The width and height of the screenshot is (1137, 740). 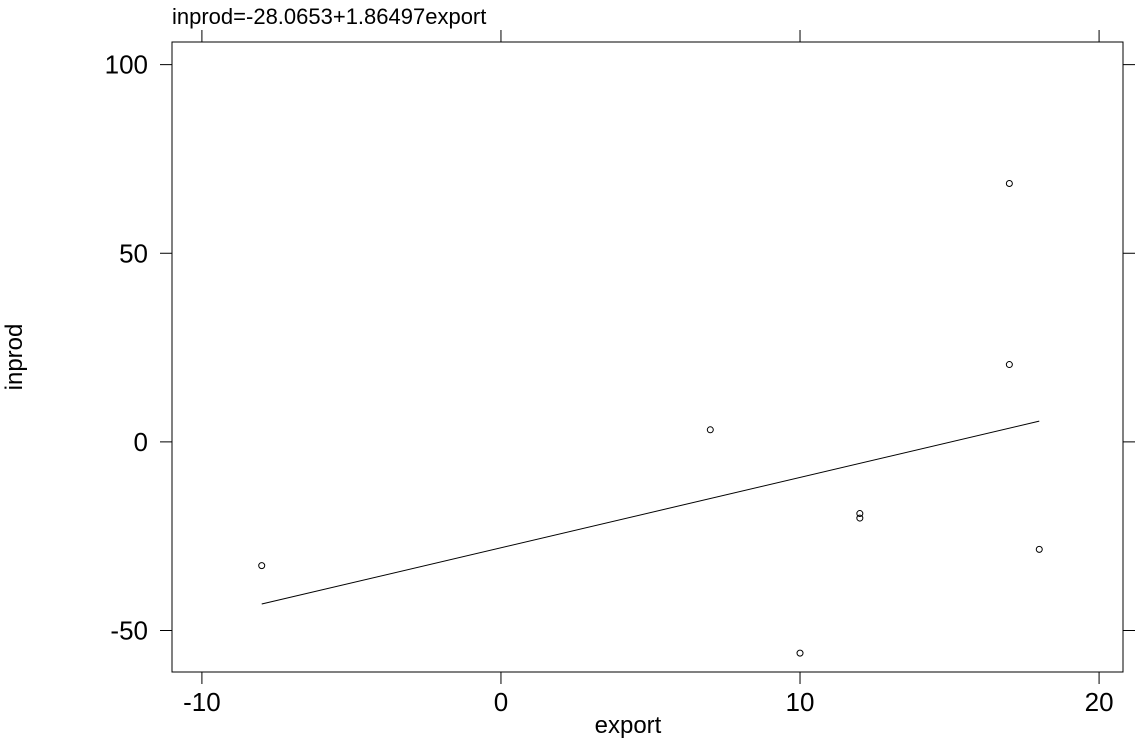 I want to click on x-axis-tick-labels: -10 0 10 20, so click(x=648, y=702).